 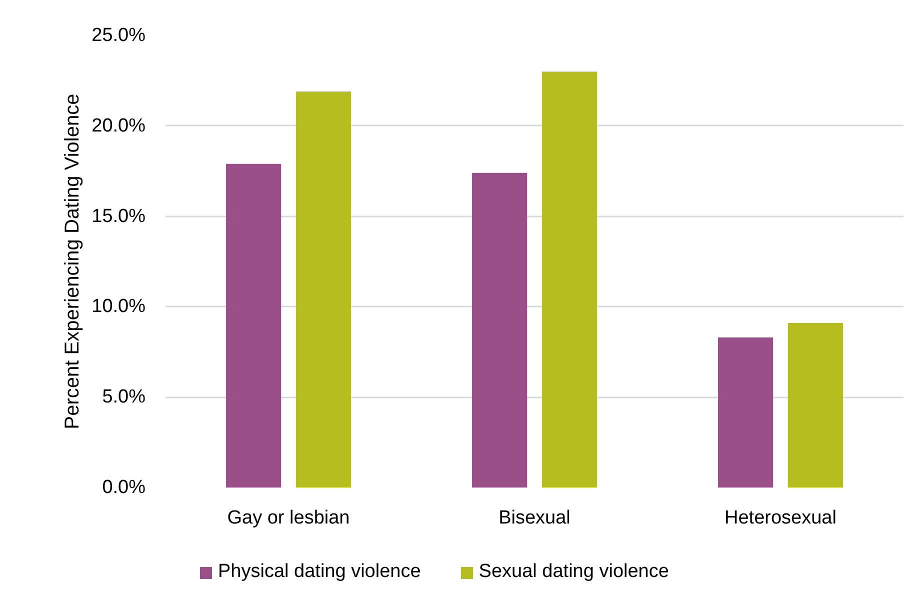 What do you see at coordinates (319, 572) in the screenshot?
I see `legend-label: Physical dating violence` at bounding box center [319, 572].